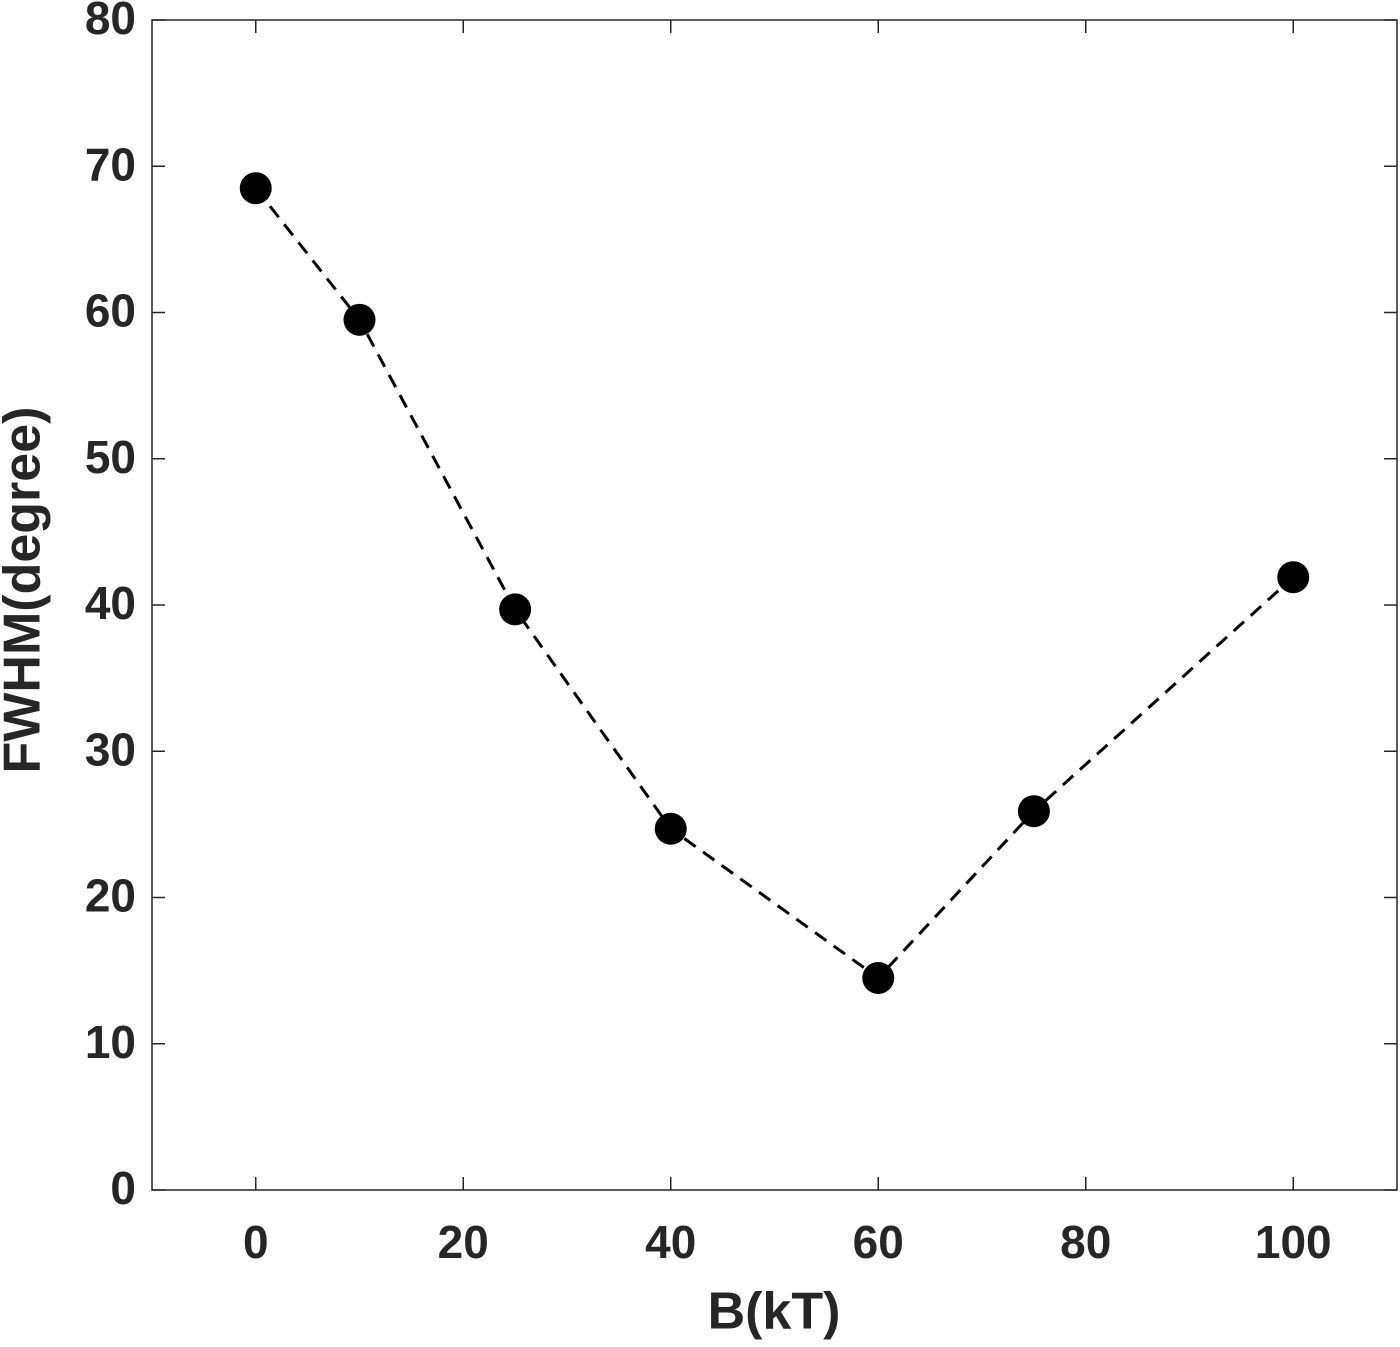  Describe the element at coordinates (110, 457) in the screenshot. I see `y-tick-label: 50` at that location.